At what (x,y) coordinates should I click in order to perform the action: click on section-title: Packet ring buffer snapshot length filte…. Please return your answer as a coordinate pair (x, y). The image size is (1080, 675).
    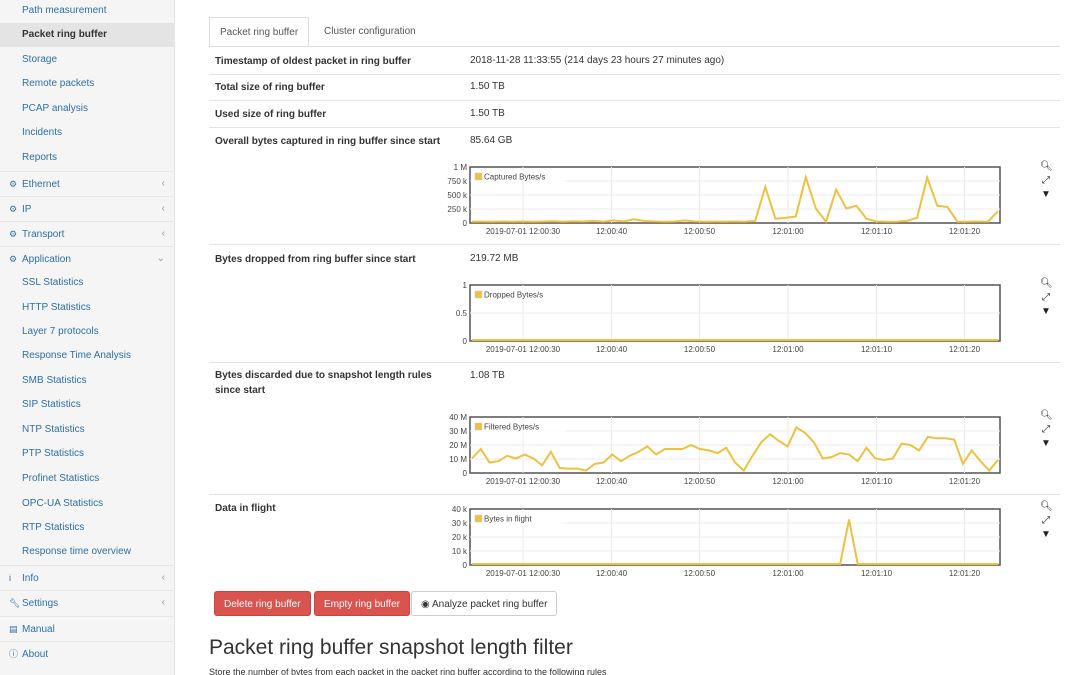
    Looking at the image, I should click on (391, 647).